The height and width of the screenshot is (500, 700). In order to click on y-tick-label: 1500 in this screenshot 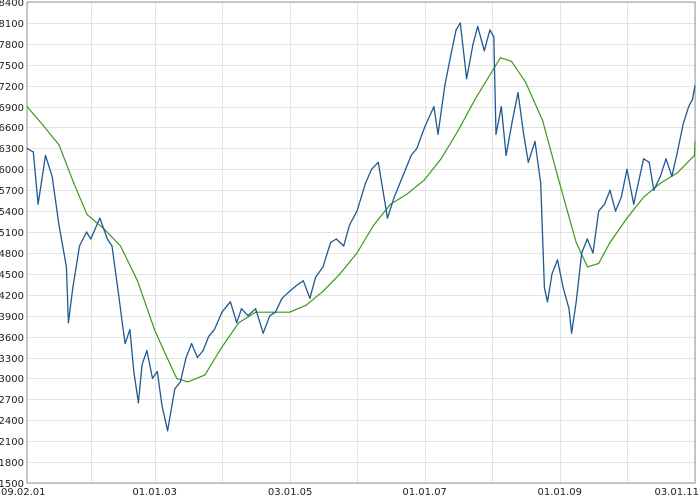, I will do `click(12, 484)`.